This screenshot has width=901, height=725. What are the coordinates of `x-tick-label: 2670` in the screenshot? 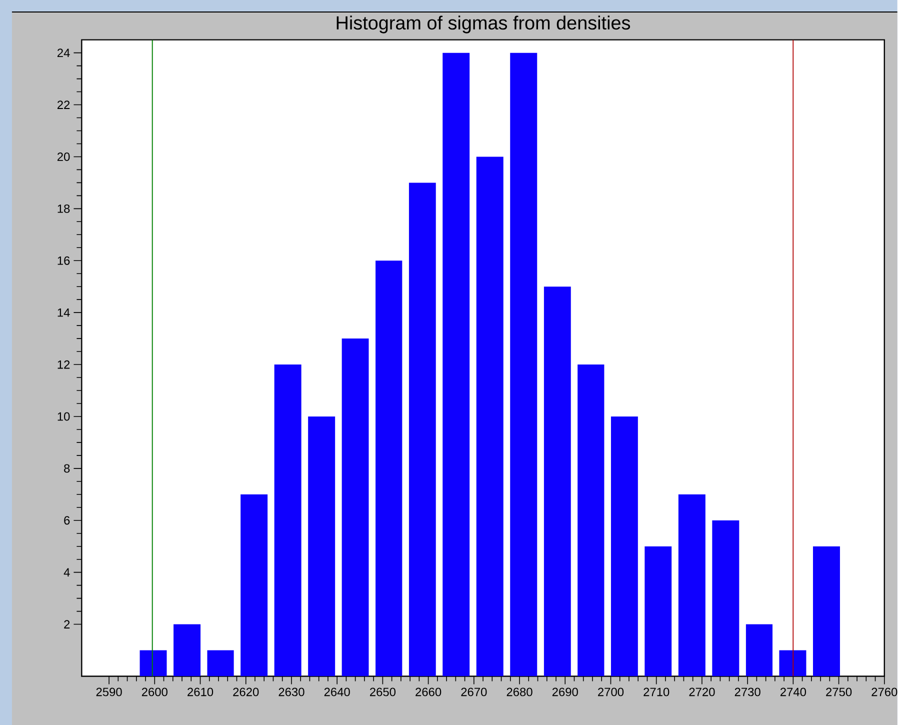 It's located at (474, 692).